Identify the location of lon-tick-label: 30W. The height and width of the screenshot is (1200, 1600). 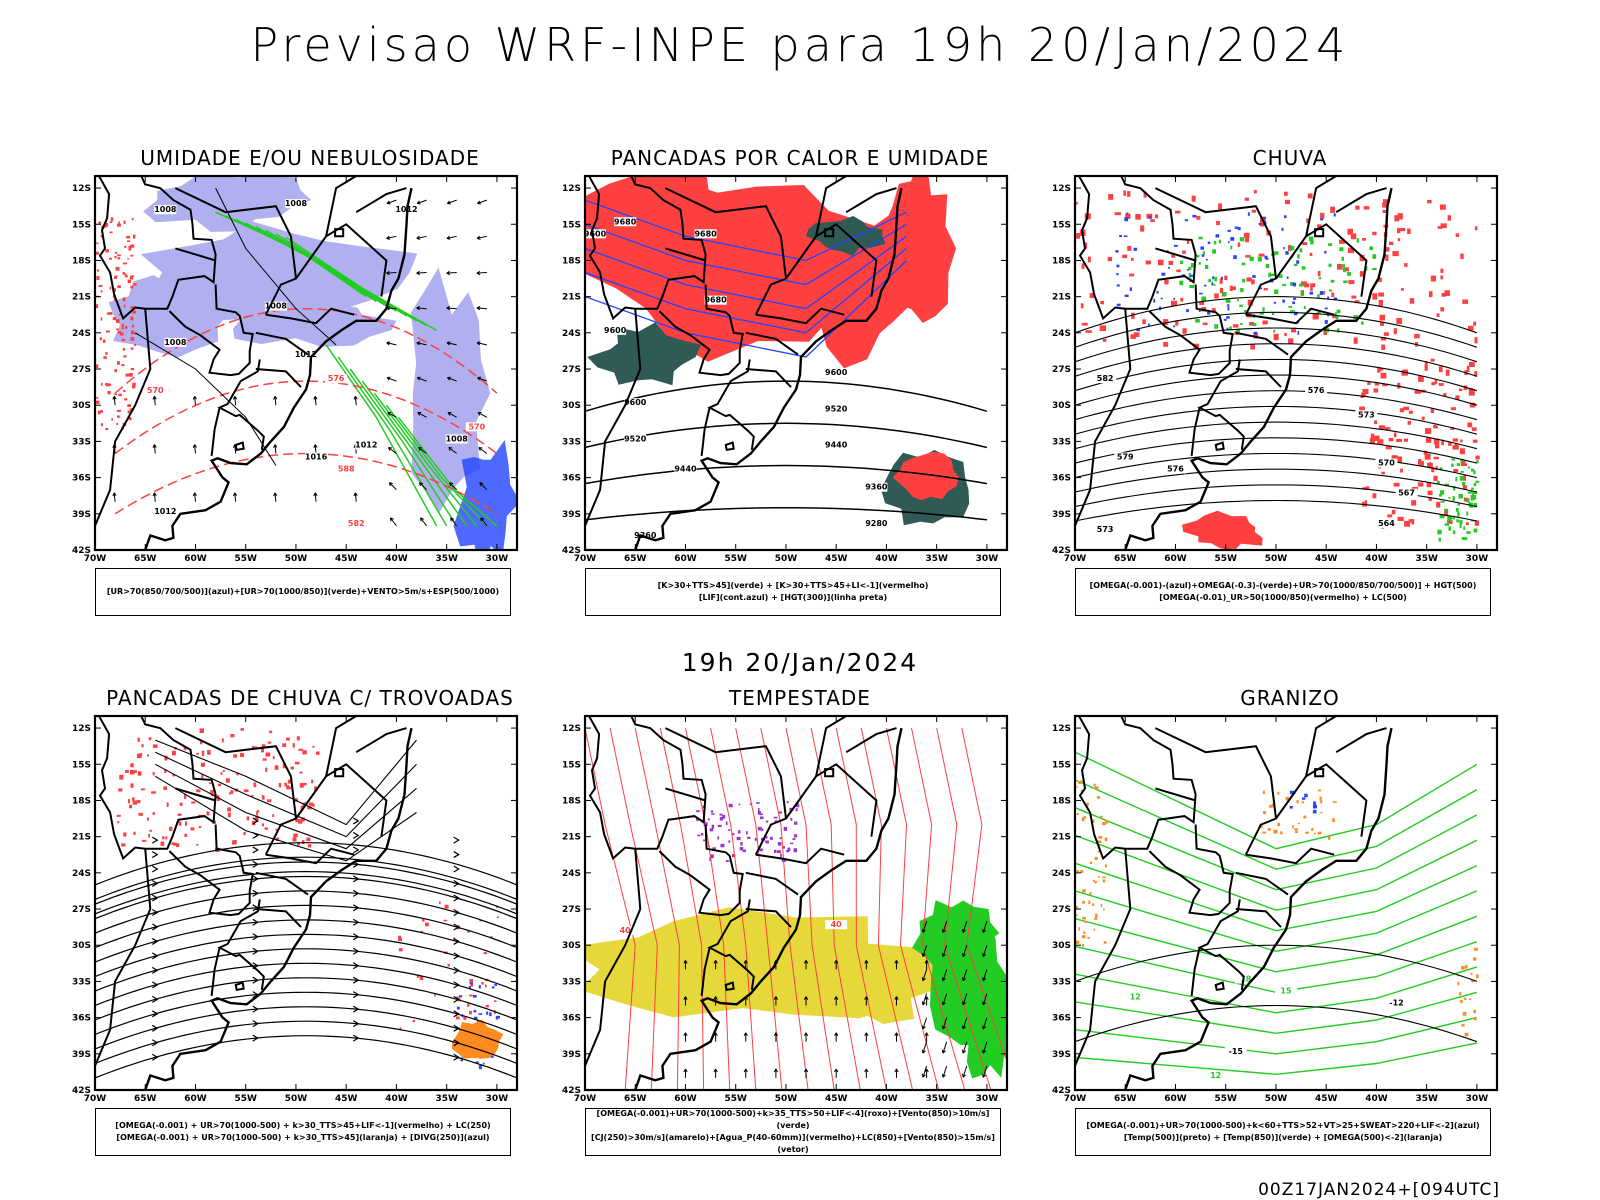
(497, 559).